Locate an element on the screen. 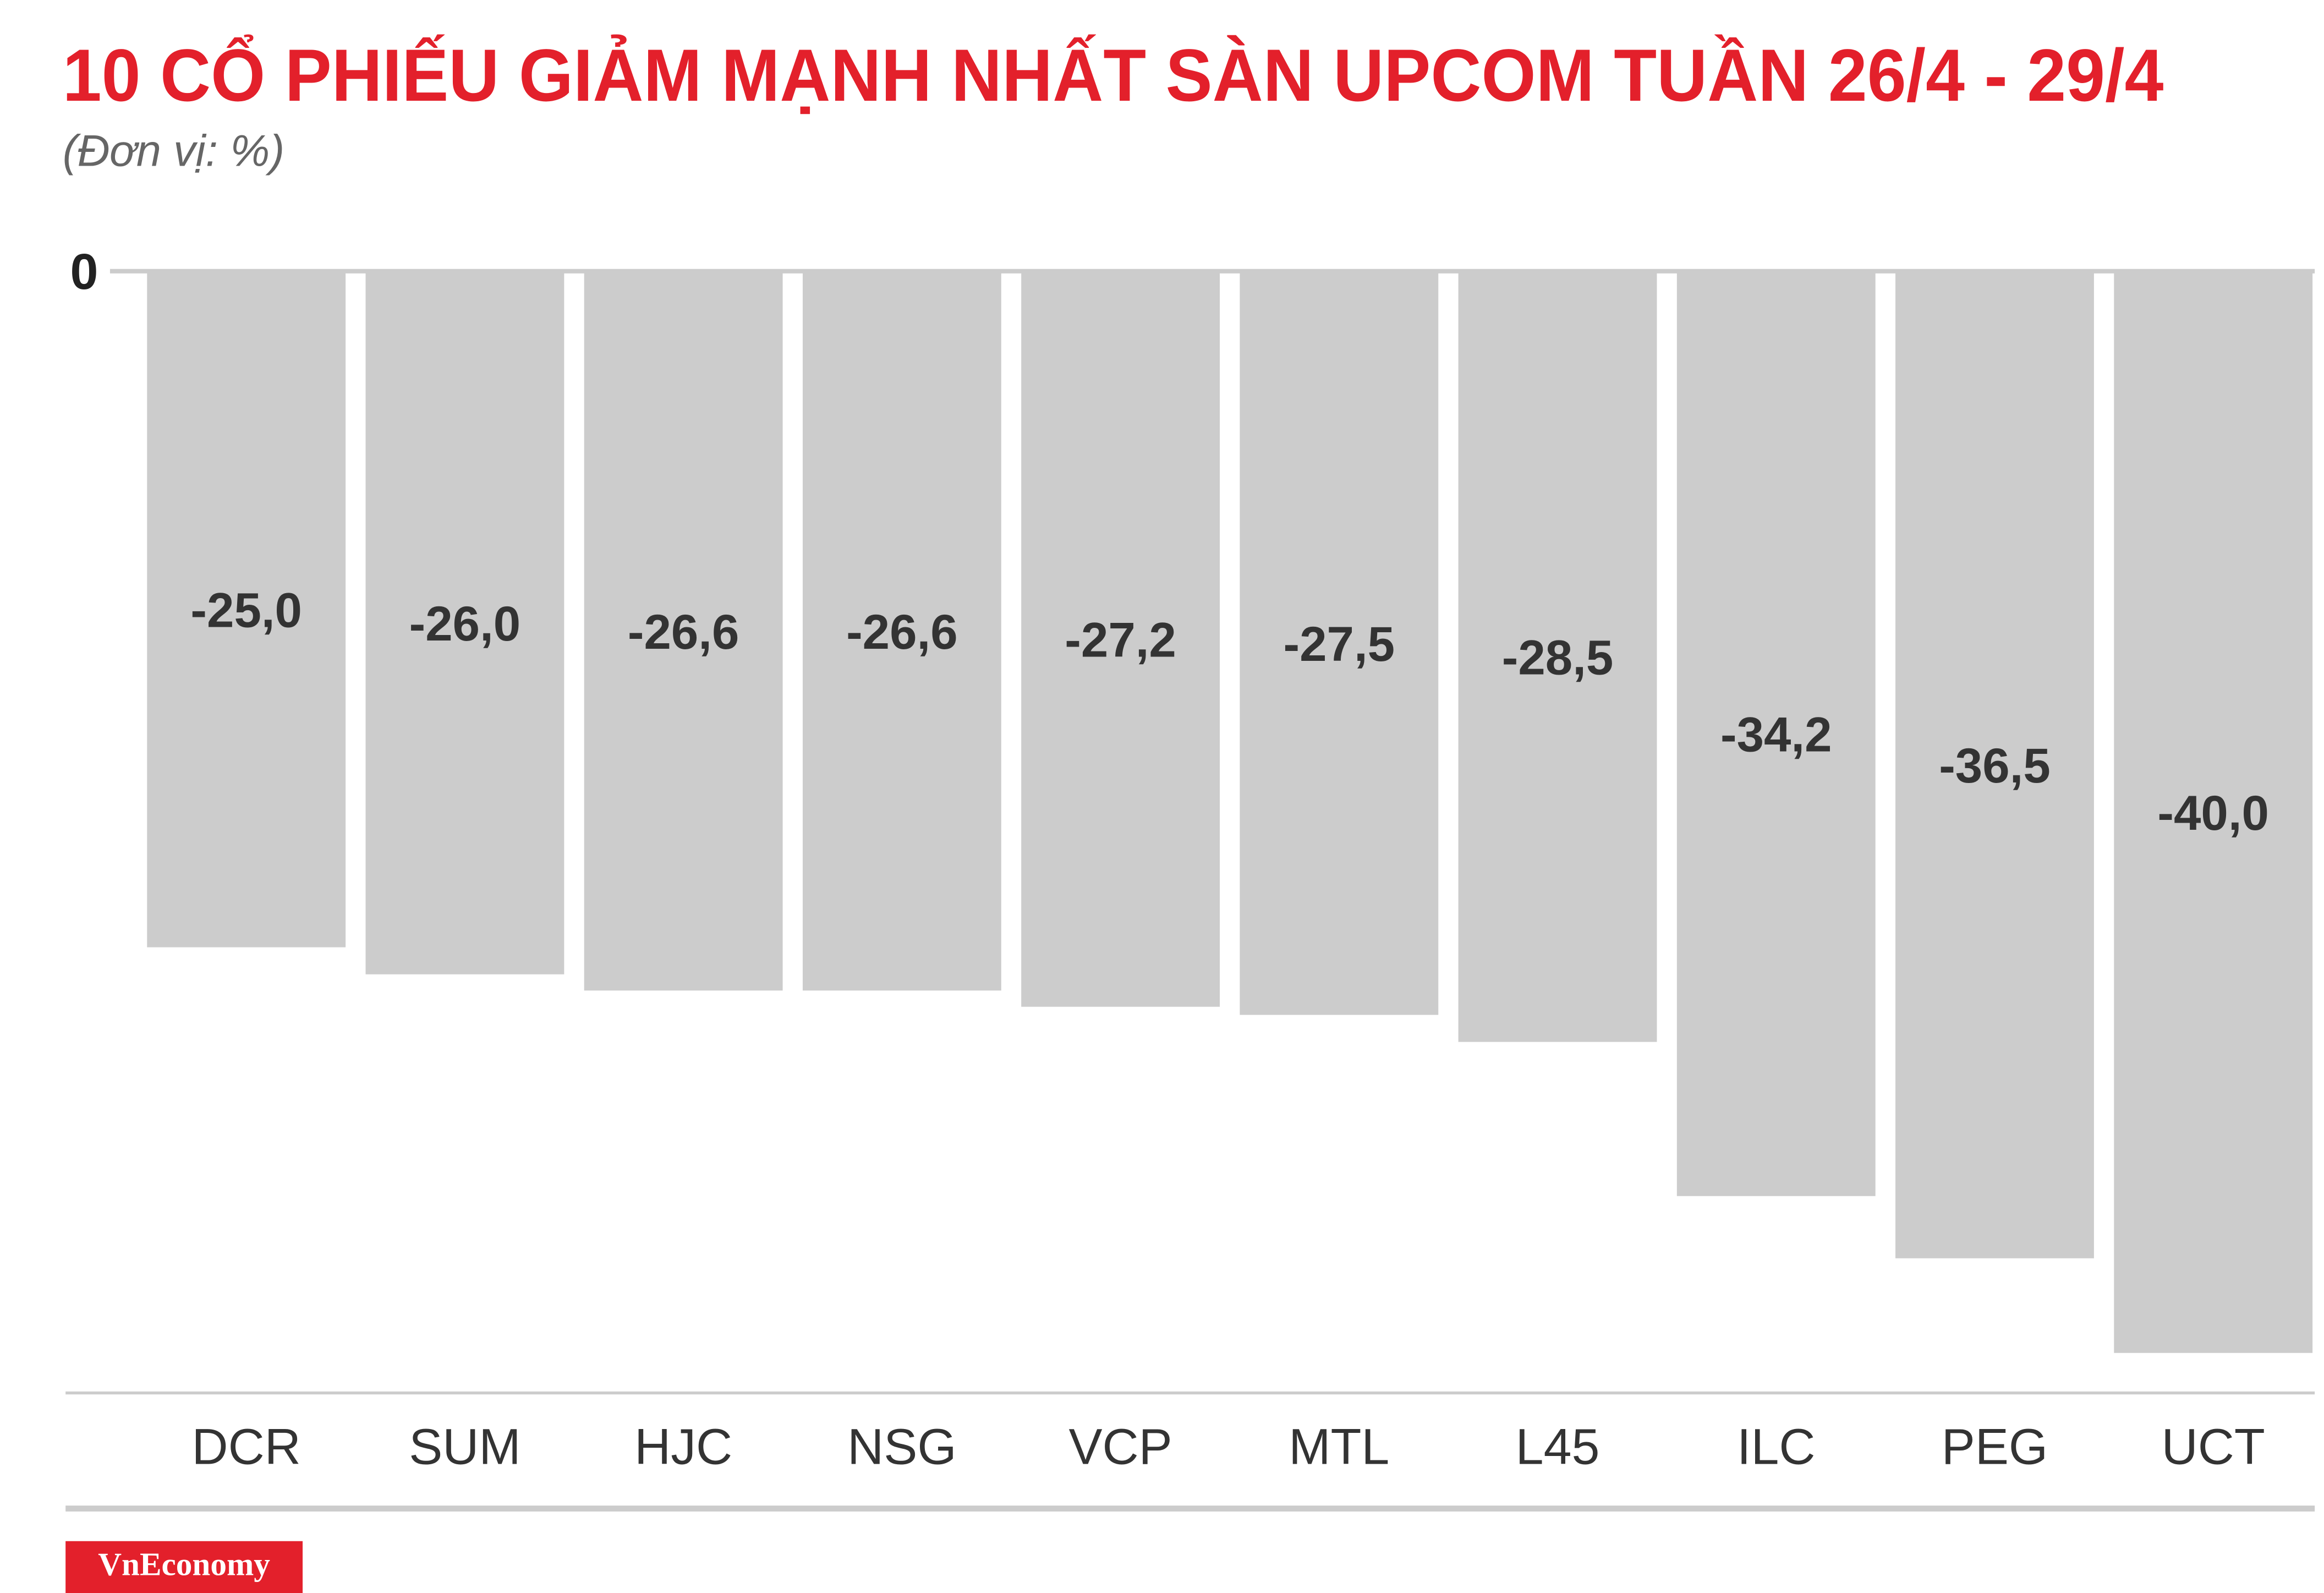  x-tick-label: UCT is located at coordinates (2213, 1447).